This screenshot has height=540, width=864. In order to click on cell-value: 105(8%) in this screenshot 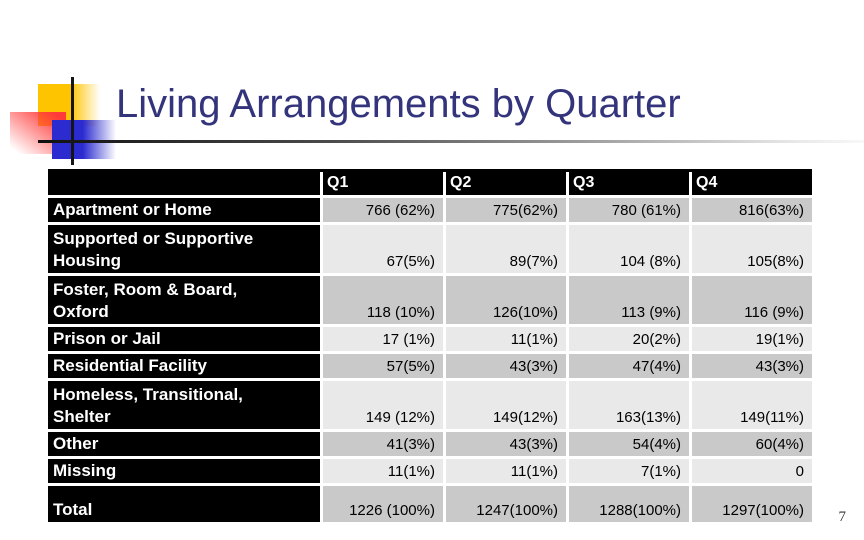, I will do `click(752, 249)`.